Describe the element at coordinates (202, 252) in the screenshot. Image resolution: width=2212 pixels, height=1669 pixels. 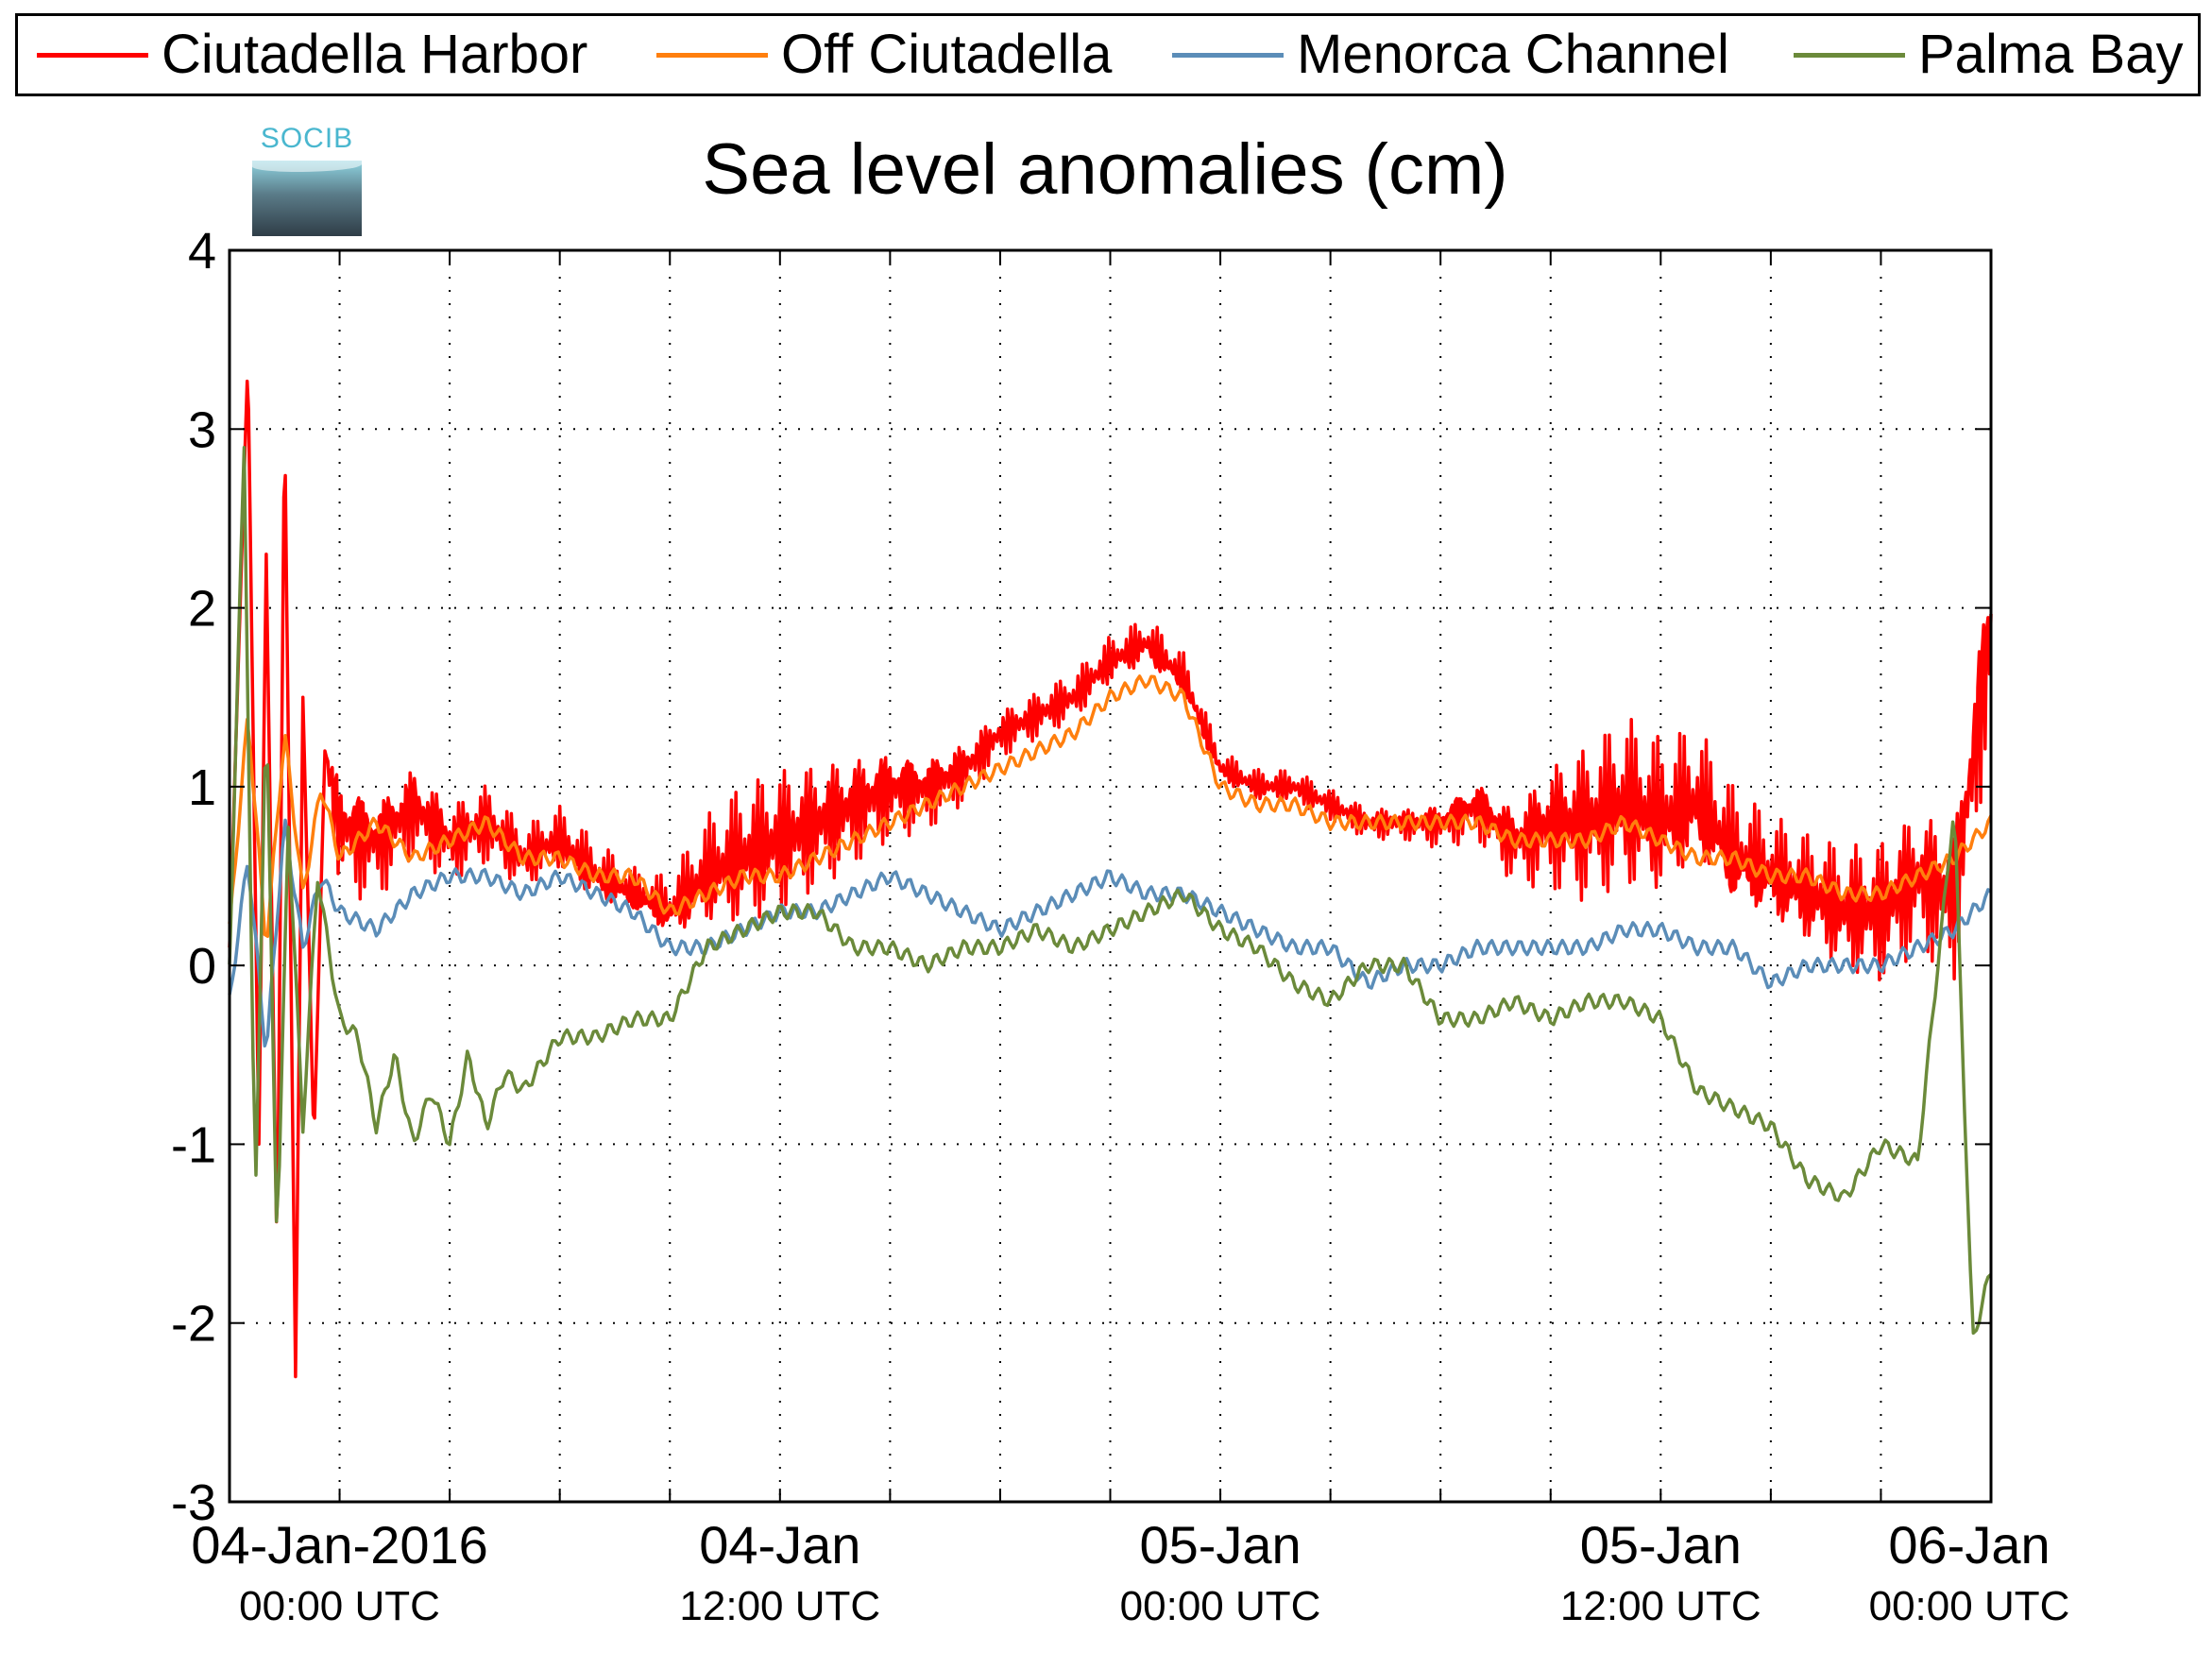
I see `y-tick-label: 4` at that location.